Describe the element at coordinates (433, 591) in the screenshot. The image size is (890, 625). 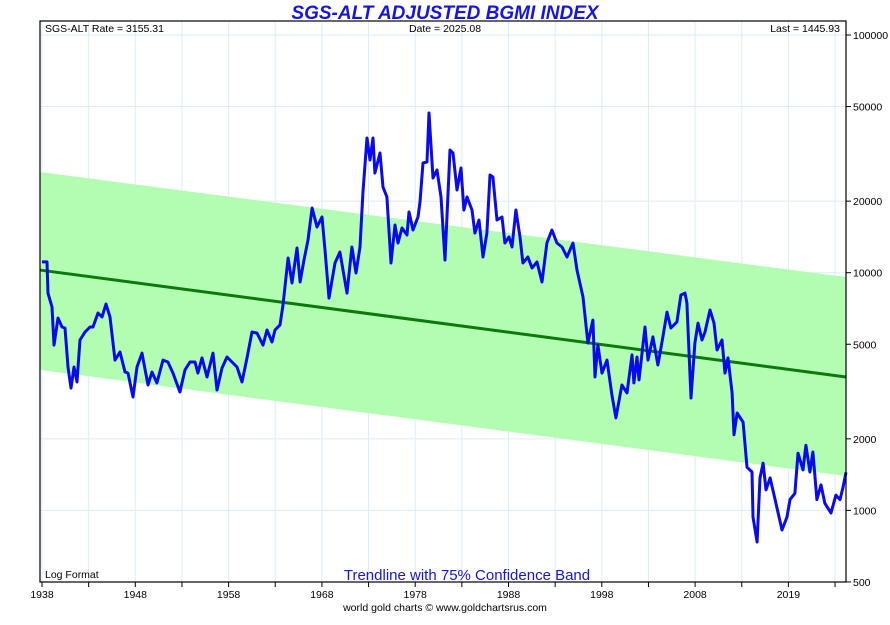
I see `x-axis: 1938 1948 1958 1968 1978 1988 1998 2008 2019` at that location.